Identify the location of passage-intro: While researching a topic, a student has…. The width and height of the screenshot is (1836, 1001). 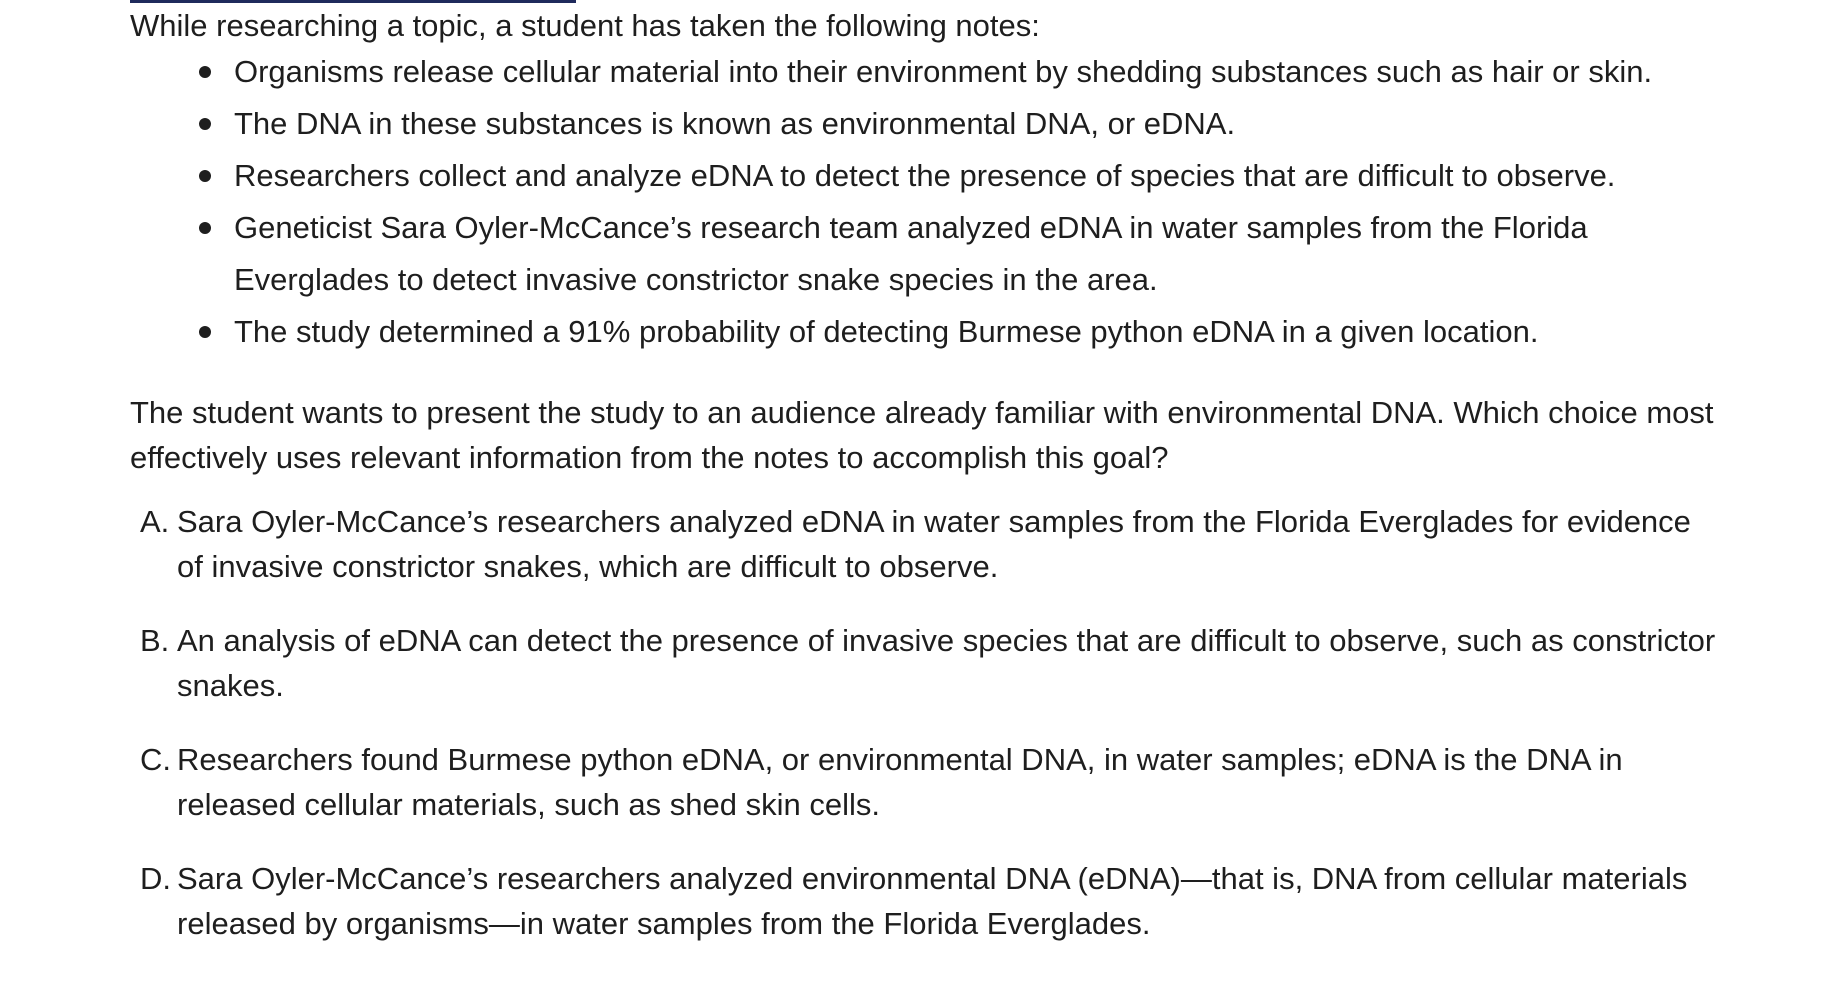
(585, 25).